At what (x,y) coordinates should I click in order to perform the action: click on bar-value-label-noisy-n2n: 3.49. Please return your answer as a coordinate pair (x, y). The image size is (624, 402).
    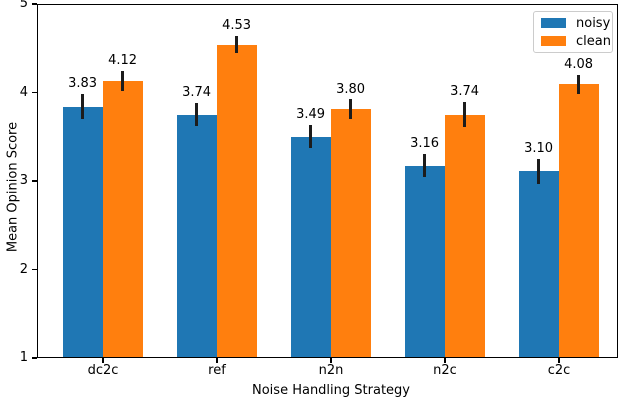
    Looking at the image, I should click on (311, 115).